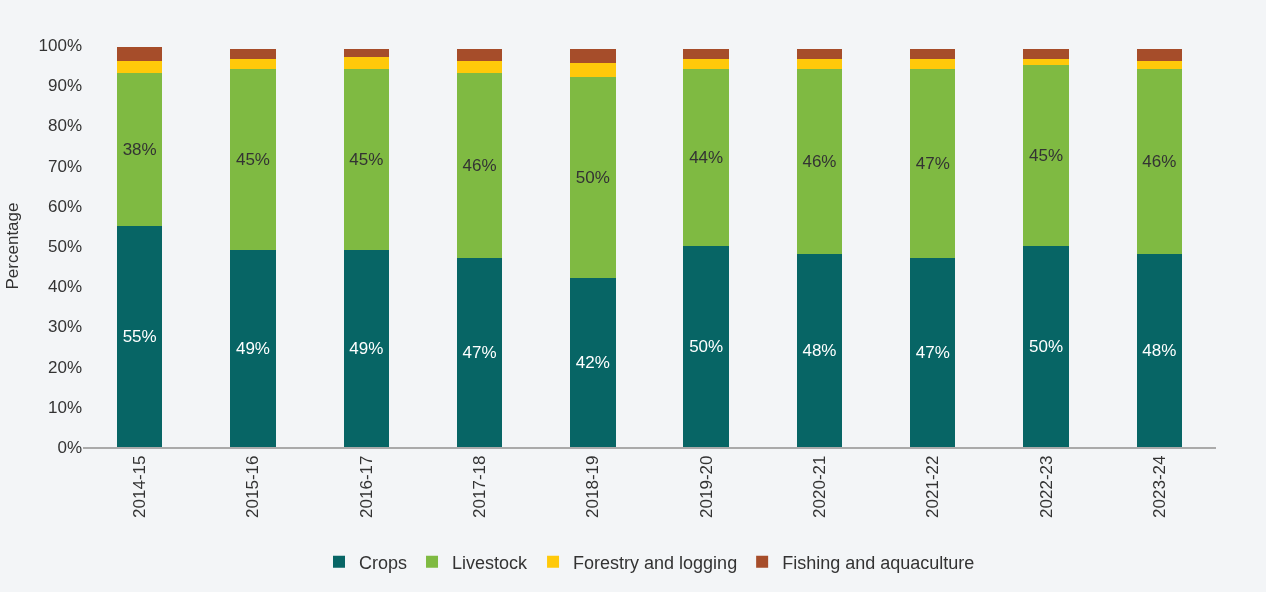 Image resolution: width=1266 pixels, height=592 pixels. Describe the element at coordinates (490, 562) in the screenshot. I see `legend-label: Livestock` at that location.